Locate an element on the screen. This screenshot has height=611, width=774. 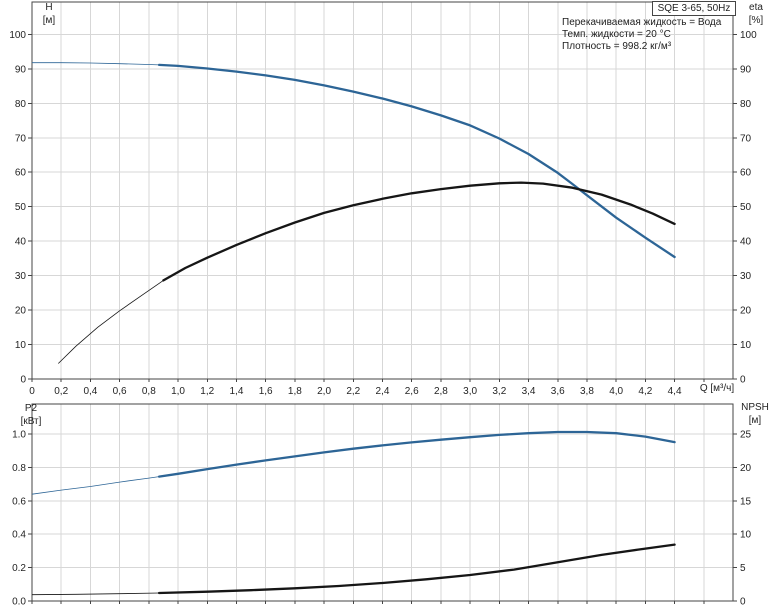
eta-curve is located at coordinates (419, 231).